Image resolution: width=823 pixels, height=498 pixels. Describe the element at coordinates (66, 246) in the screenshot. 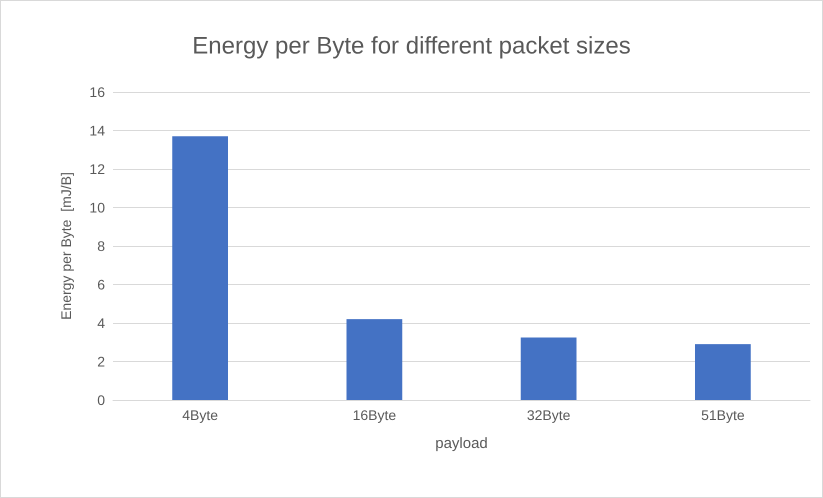

I see `y-axis-title: Energy per Byte [mJ/B]` at that location.